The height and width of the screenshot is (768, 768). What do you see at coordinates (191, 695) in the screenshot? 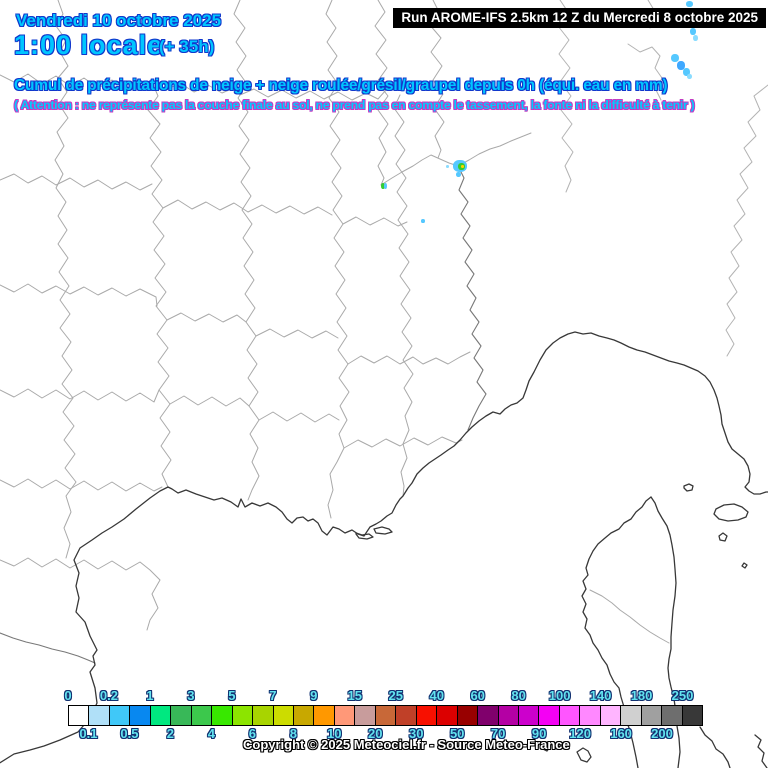
I see `legend-tick-label: 3` at bounding box center [191, 695].